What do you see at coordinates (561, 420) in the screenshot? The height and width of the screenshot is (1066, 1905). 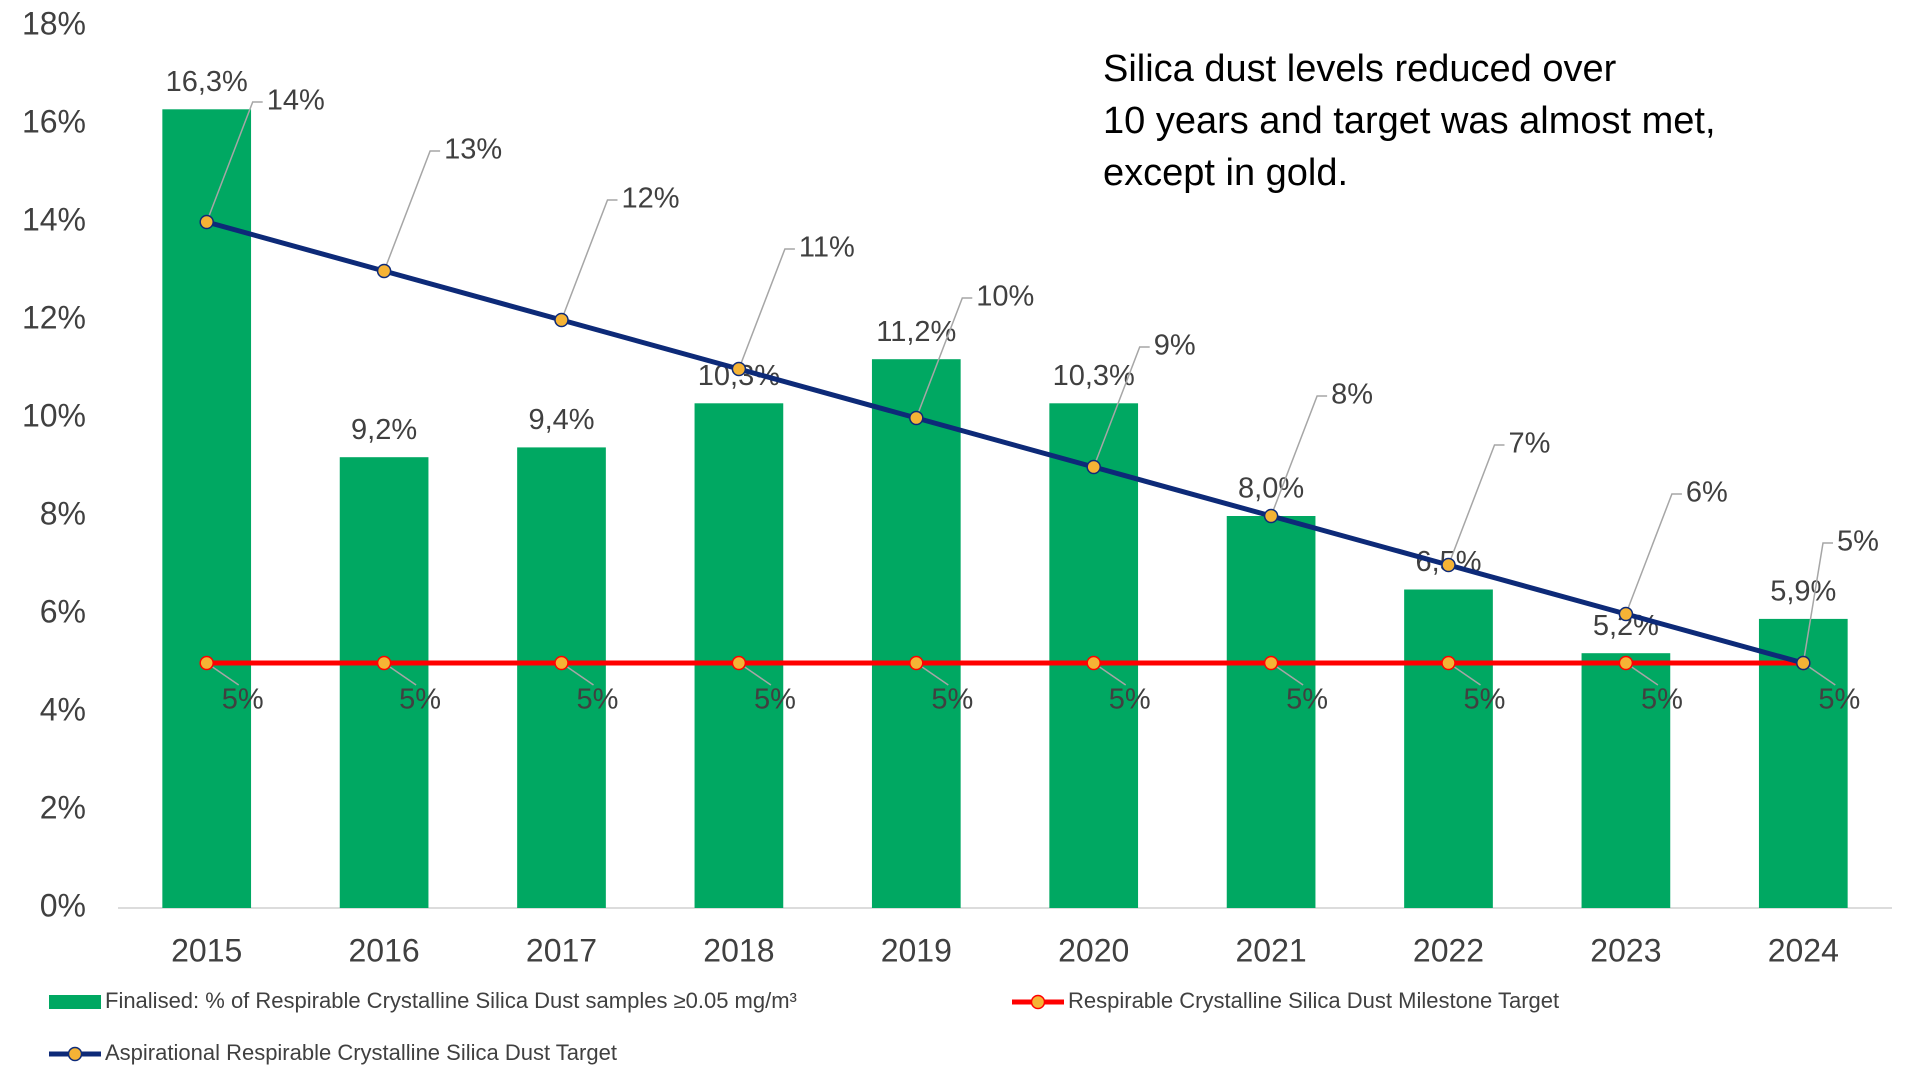 I see `bar-value-label: 9,4%` at bounding box center [561, 420].